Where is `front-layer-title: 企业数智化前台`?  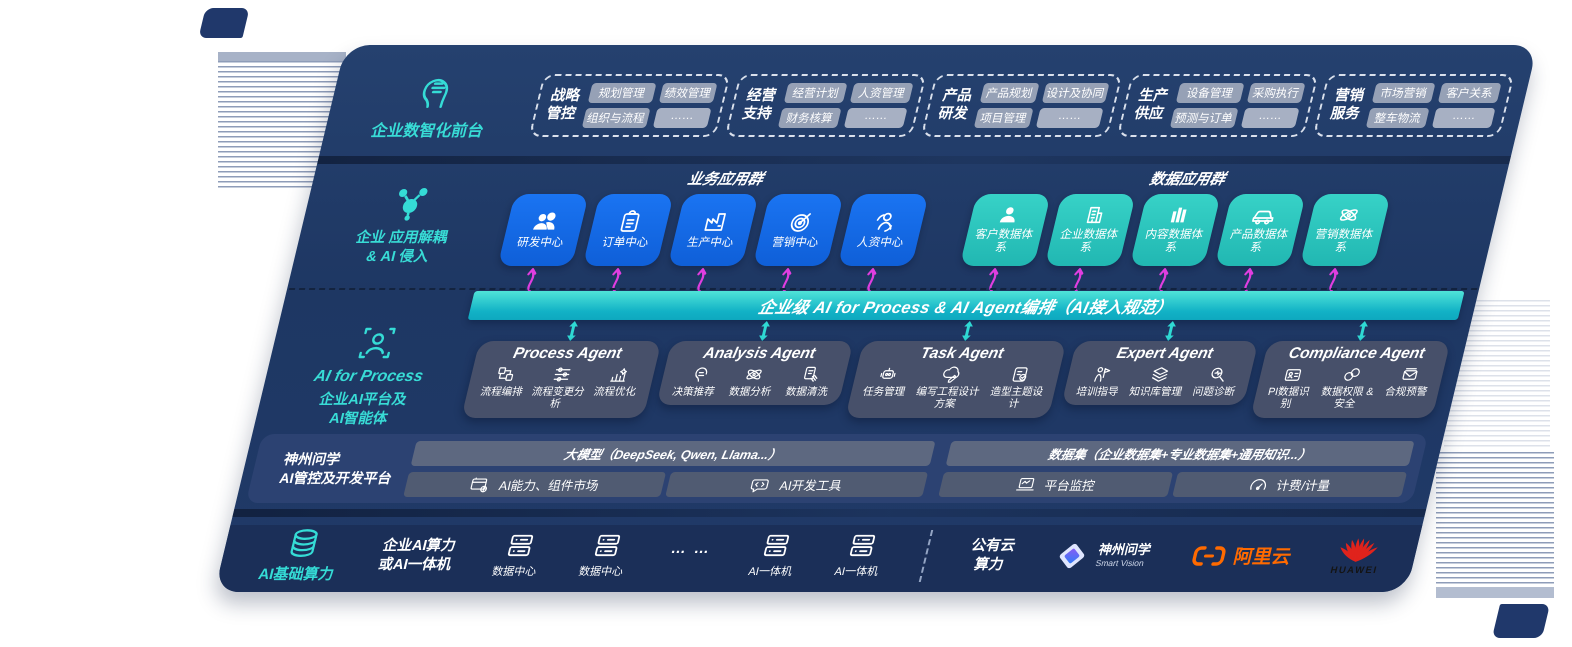 front-layer-title: 企业数智化前台 is located at coordinates (427, 131).